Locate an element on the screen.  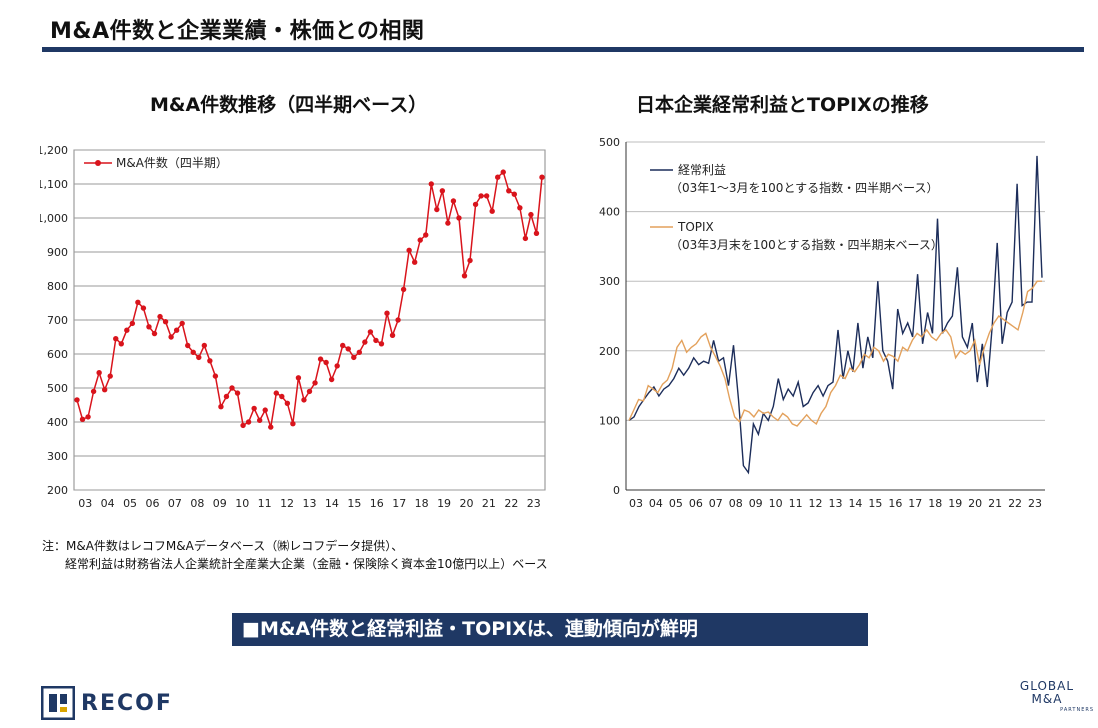
y-tick-label: 0 is located at coordinates (616, 490).